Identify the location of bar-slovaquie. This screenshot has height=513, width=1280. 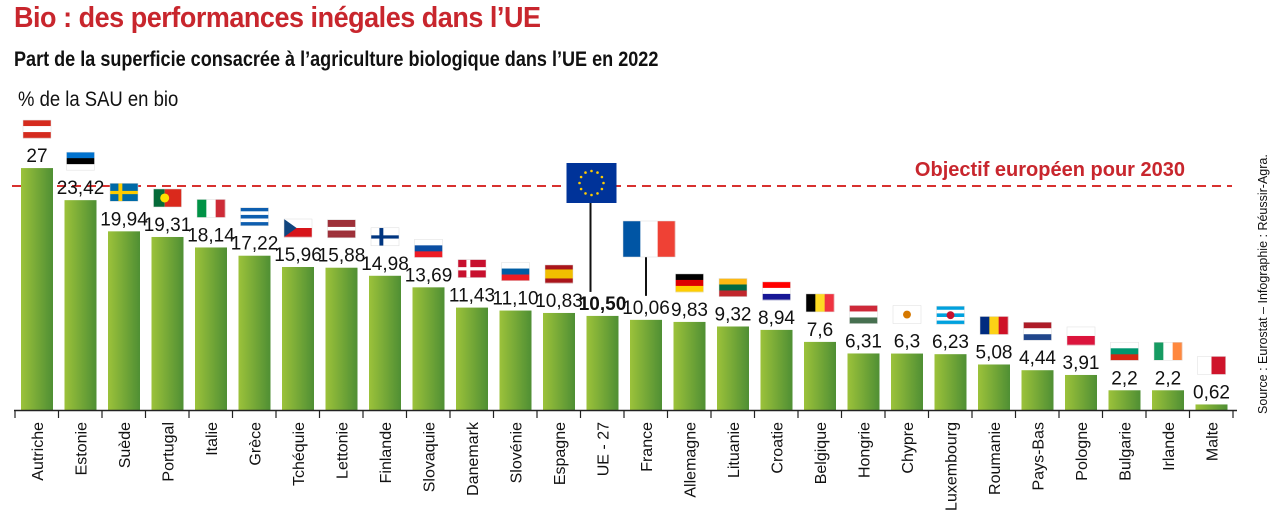
(428, 348).